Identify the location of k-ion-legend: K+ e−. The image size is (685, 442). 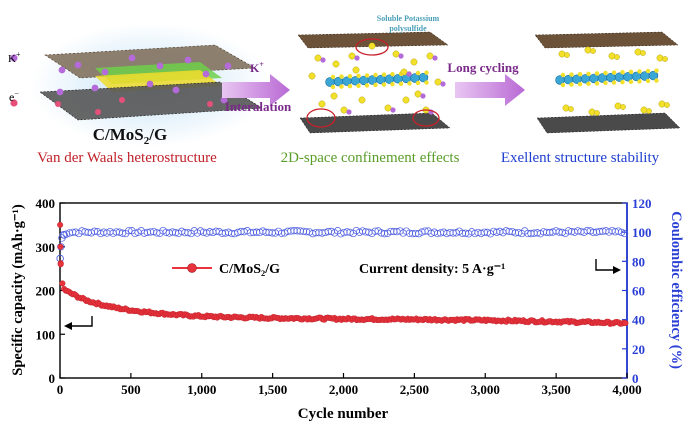
(14, 78).